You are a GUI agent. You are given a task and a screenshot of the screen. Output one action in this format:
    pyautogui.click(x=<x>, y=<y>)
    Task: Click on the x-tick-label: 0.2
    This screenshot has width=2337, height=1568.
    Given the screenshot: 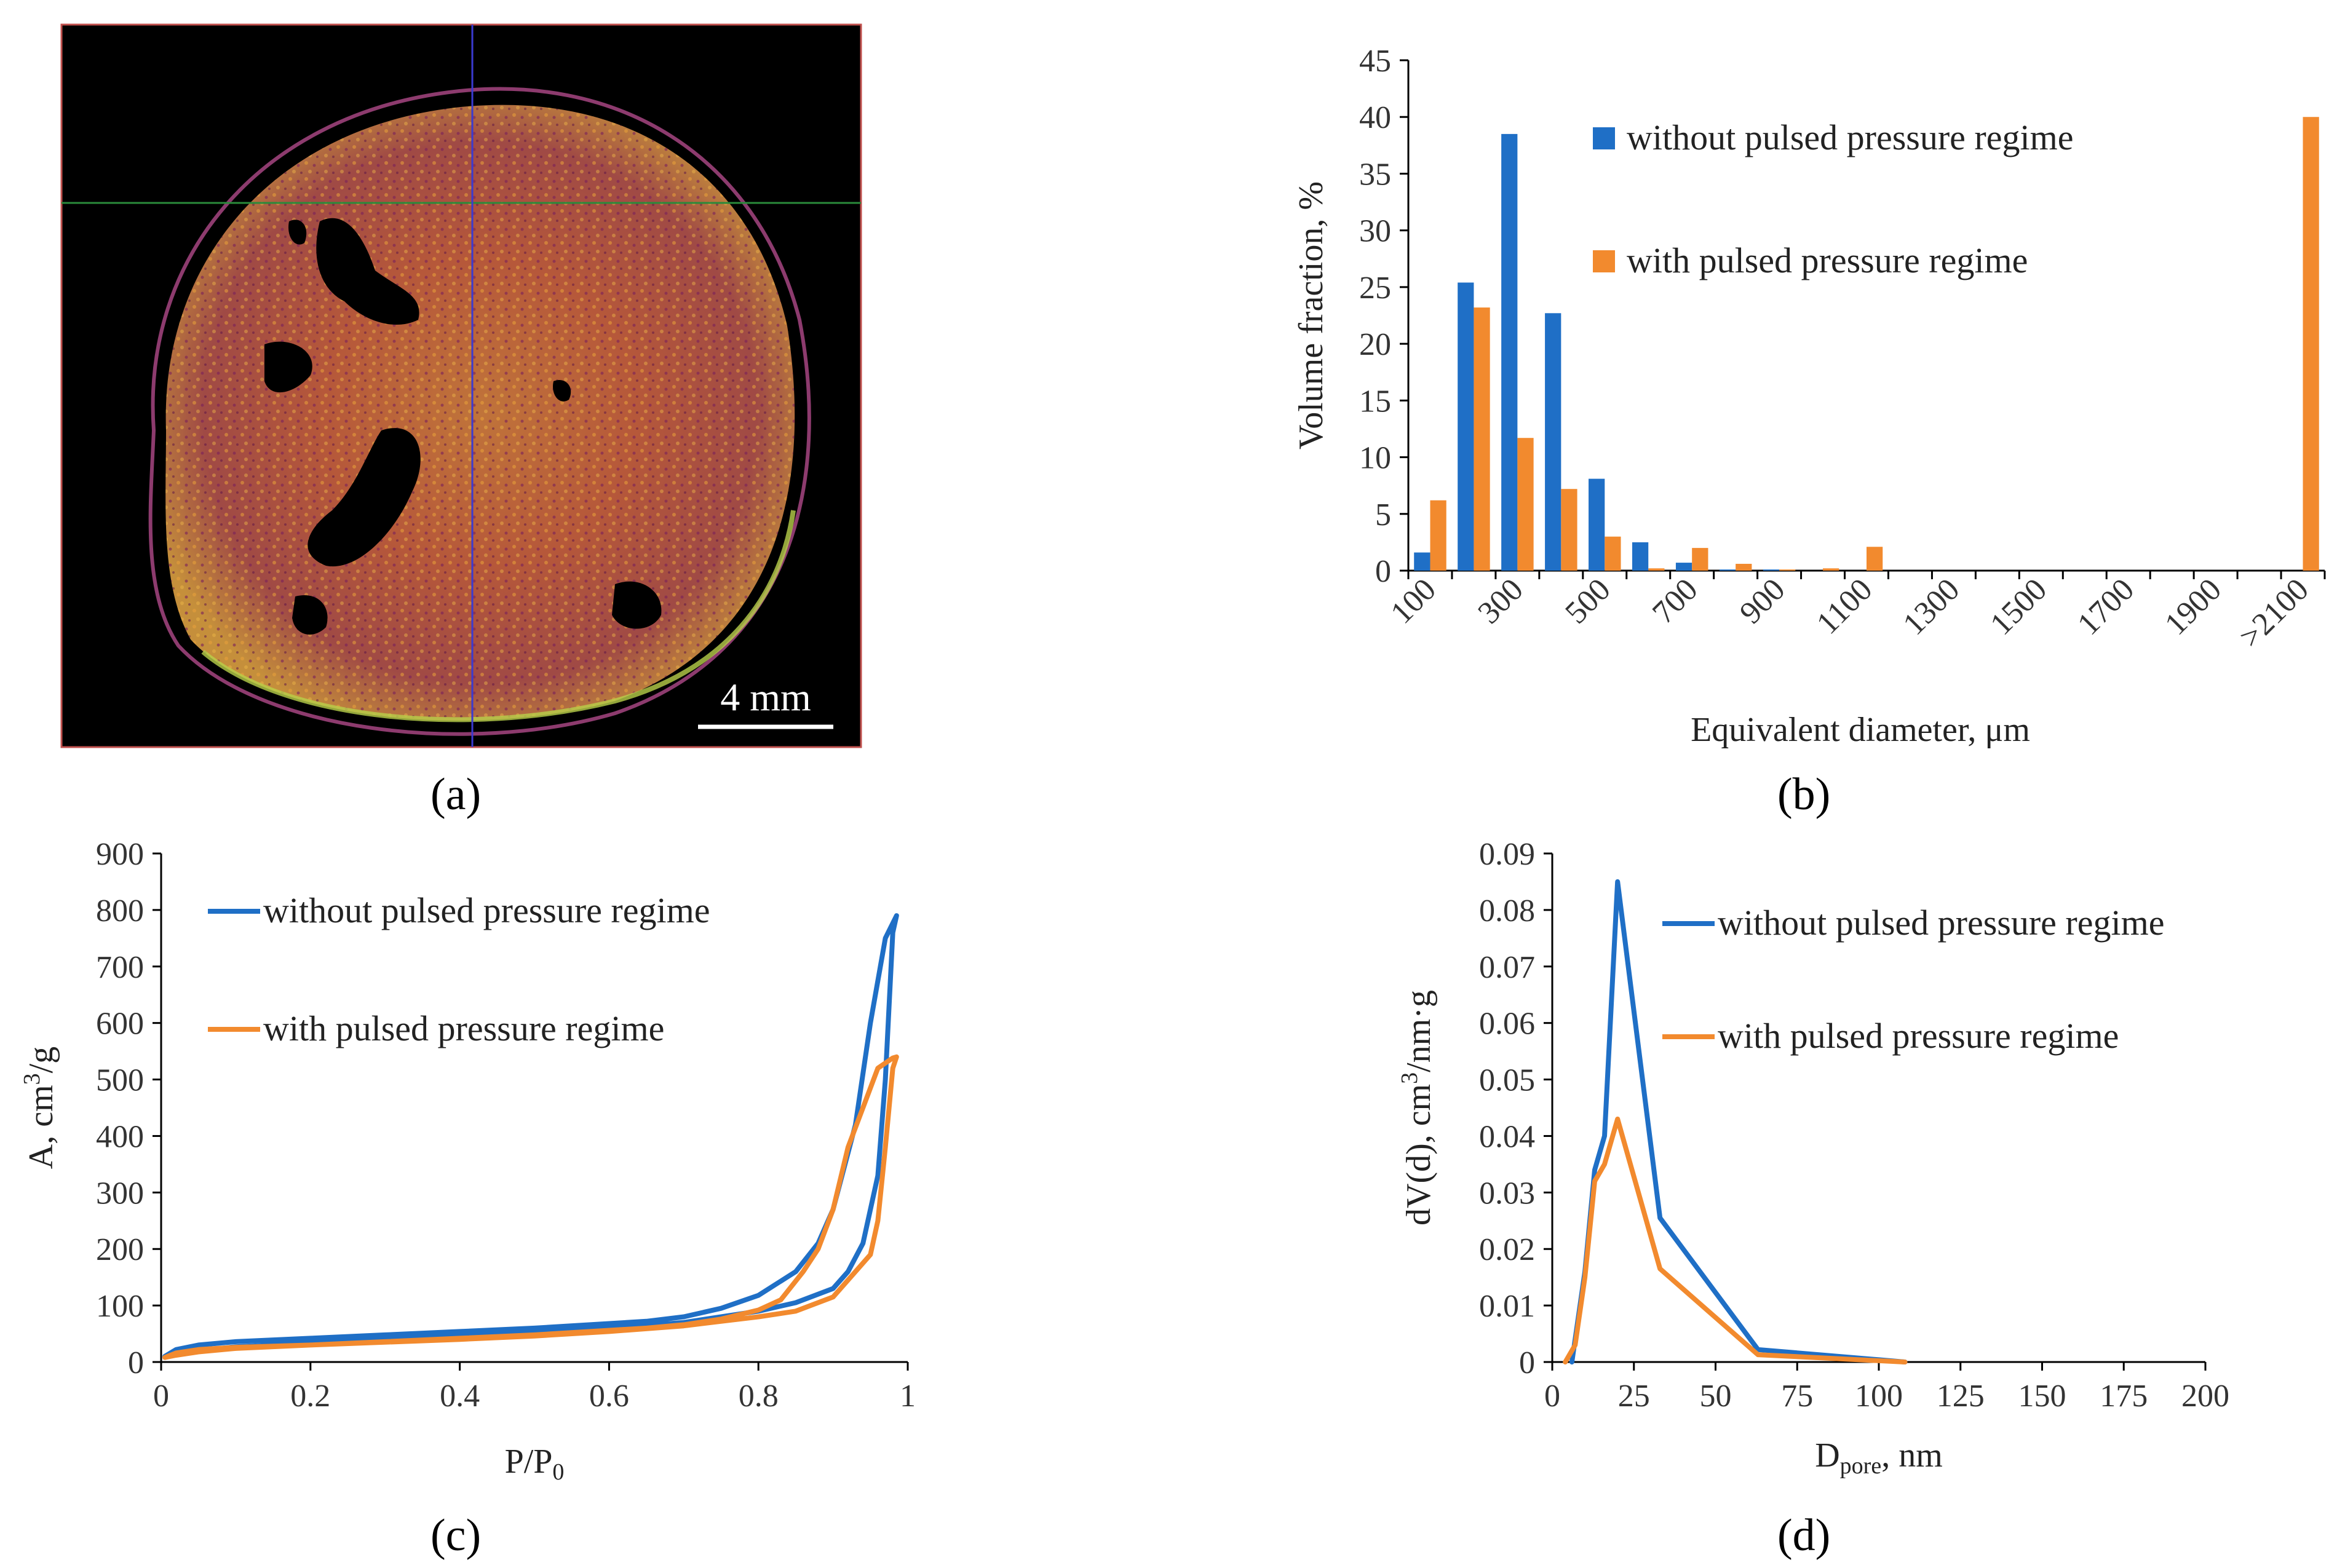 What is the action you would take?
    pyautogui.click(x=310, y=1396)
    